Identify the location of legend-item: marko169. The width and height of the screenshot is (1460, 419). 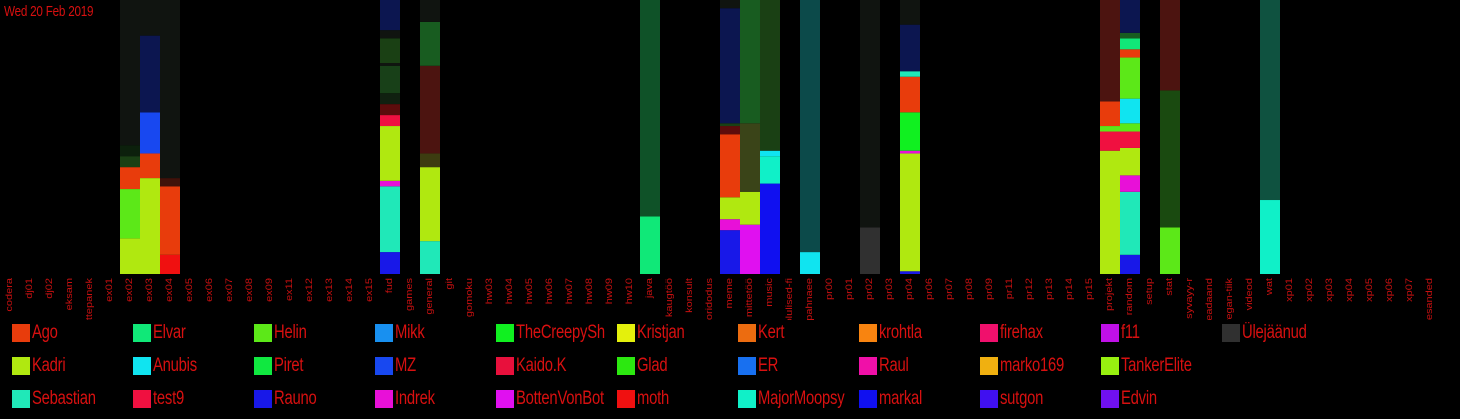
(1031, 366).